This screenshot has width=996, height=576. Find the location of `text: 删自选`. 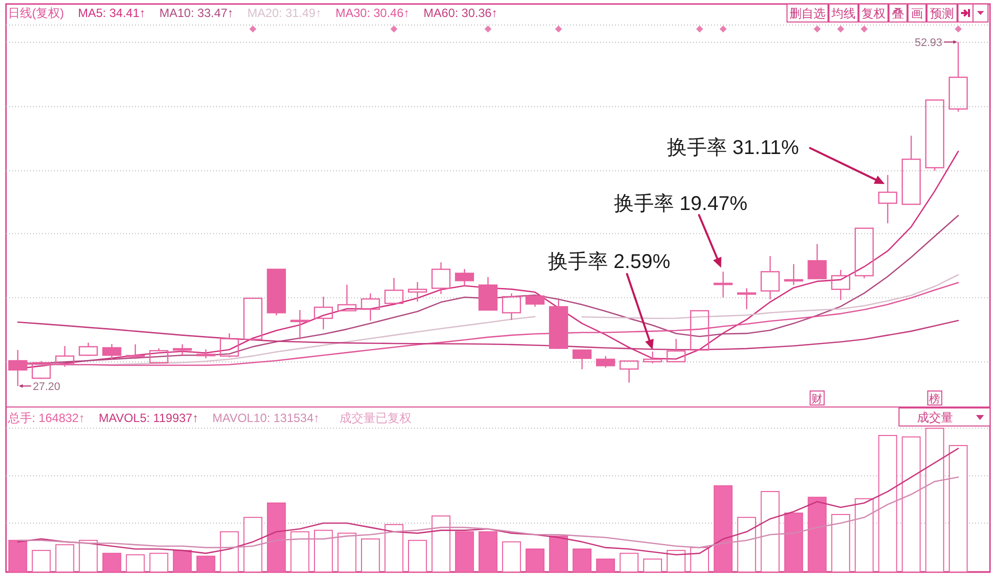

text: 删自选 is located at coordinates (808, 13).